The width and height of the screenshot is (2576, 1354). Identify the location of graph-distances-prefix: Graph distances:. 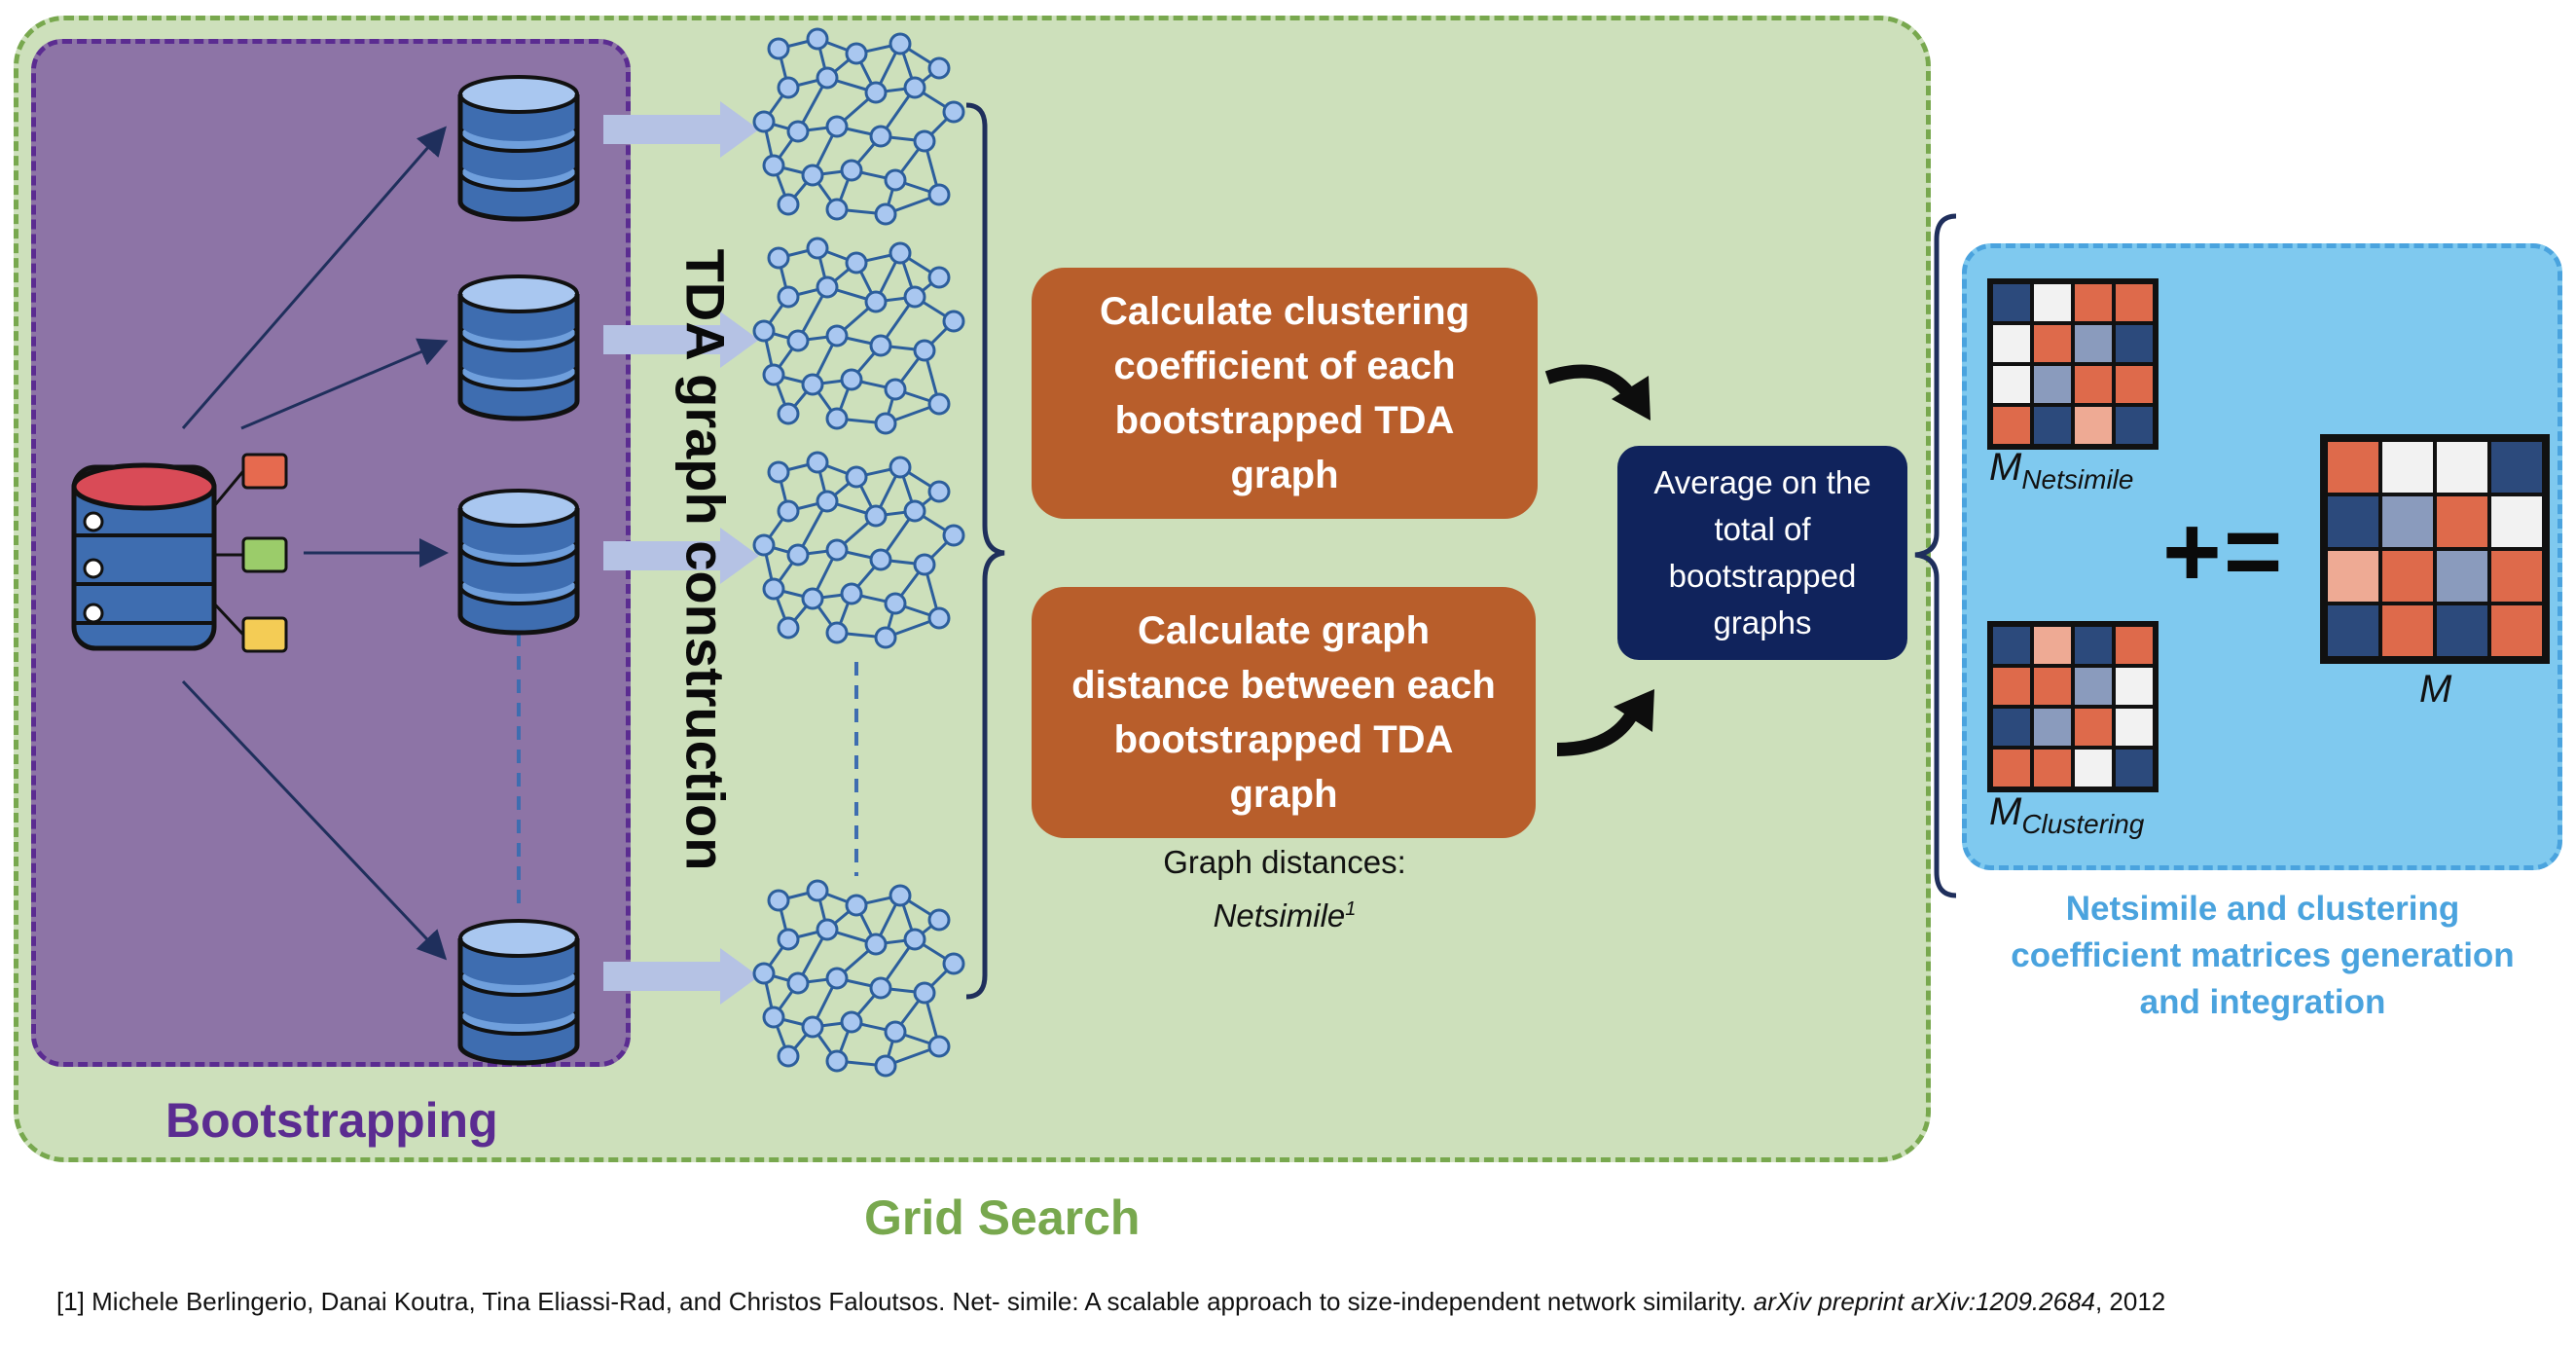
(1284, 862).